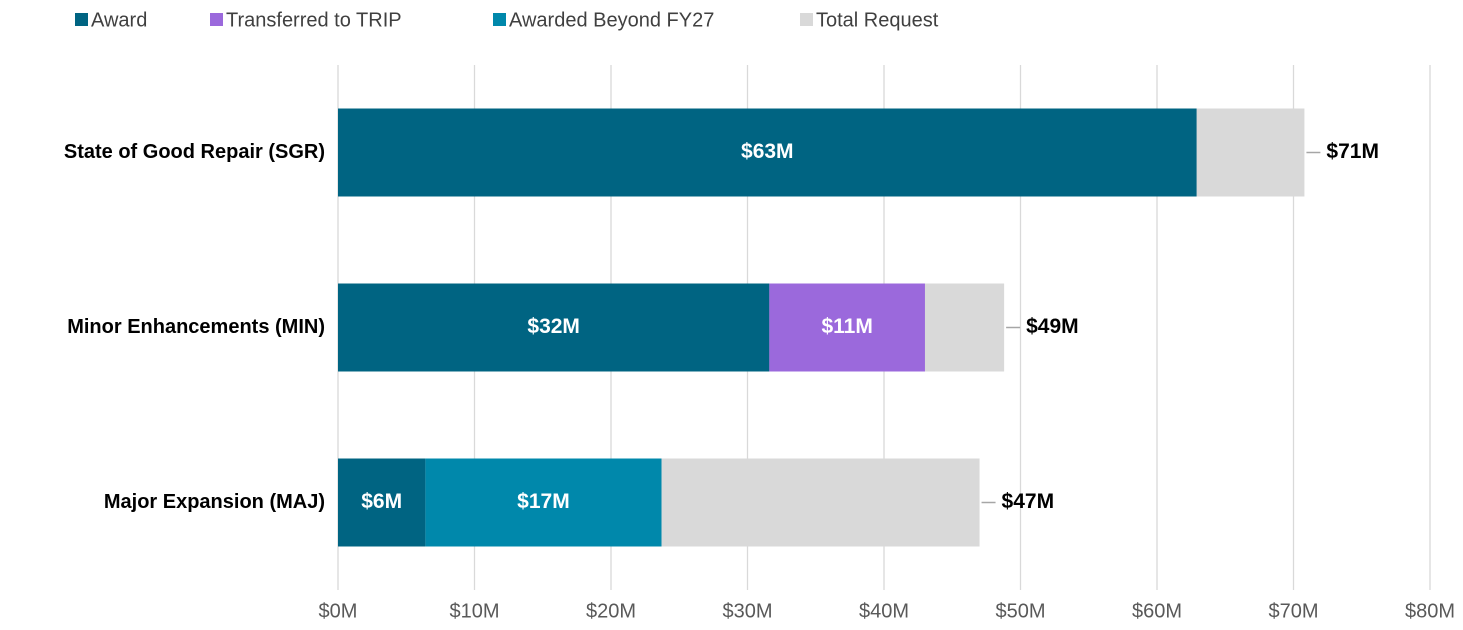 The height and width of the screenshot is (630, 1463). What do you see at coordinates (214, 502) in the screenshot?
I see `category-label: Major Expansion (MAJ)` at bounding box center [214, 502].